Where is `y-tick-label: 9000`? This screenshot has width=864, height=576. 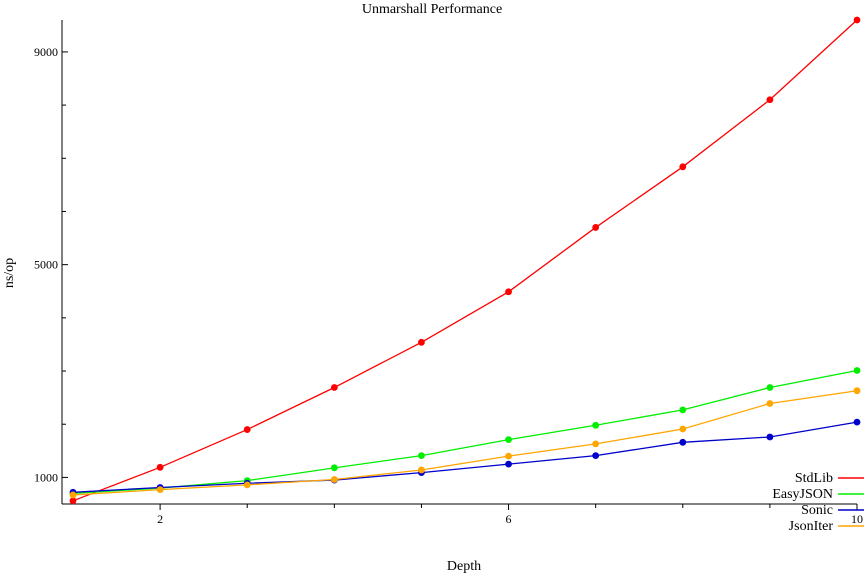
y-tick-label: 9000 is located at coordinates (46, 52).